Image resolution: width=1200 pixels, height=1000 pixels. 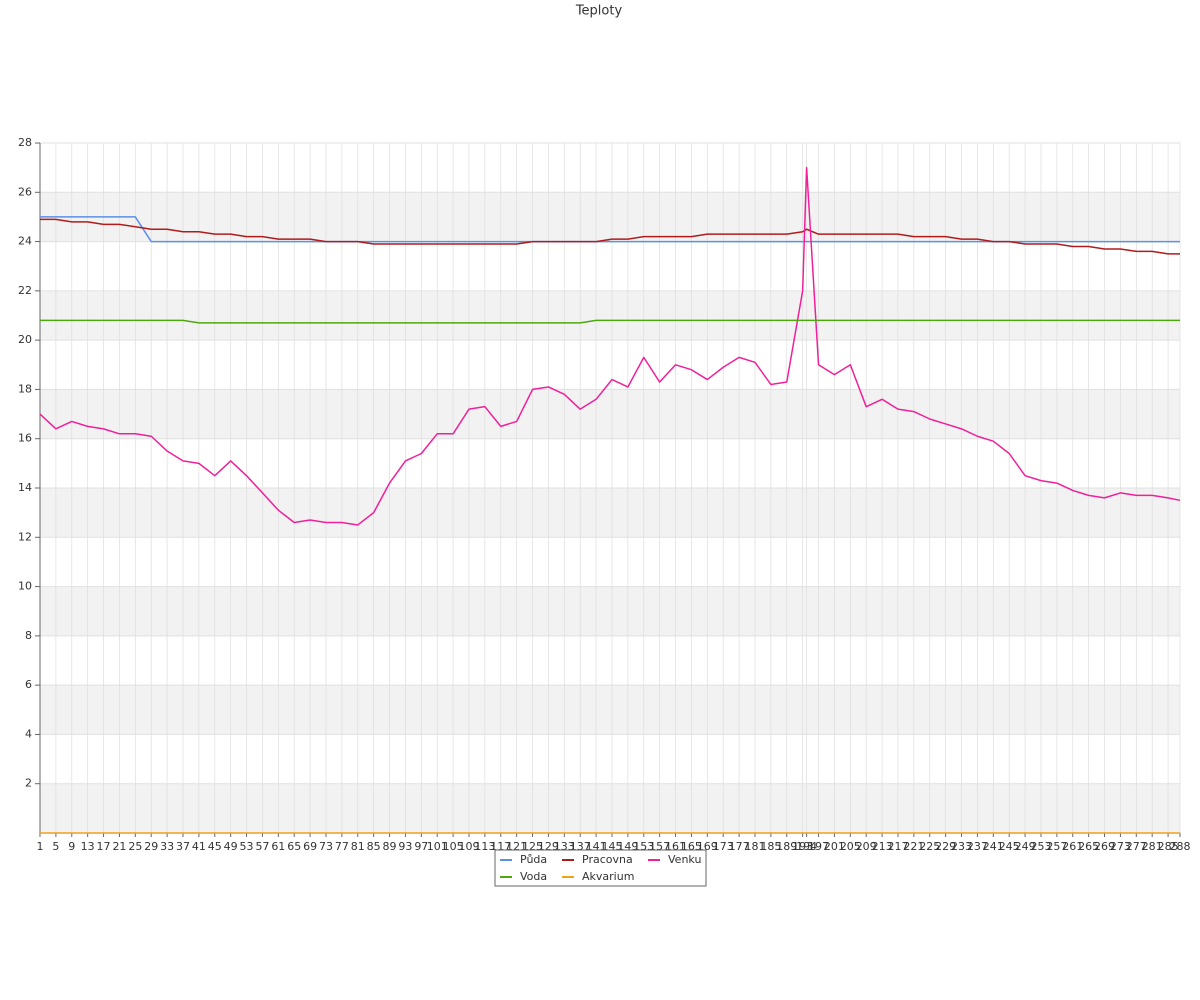 I want to click on x-tick-label: 253, so click(x=1040, y=846).